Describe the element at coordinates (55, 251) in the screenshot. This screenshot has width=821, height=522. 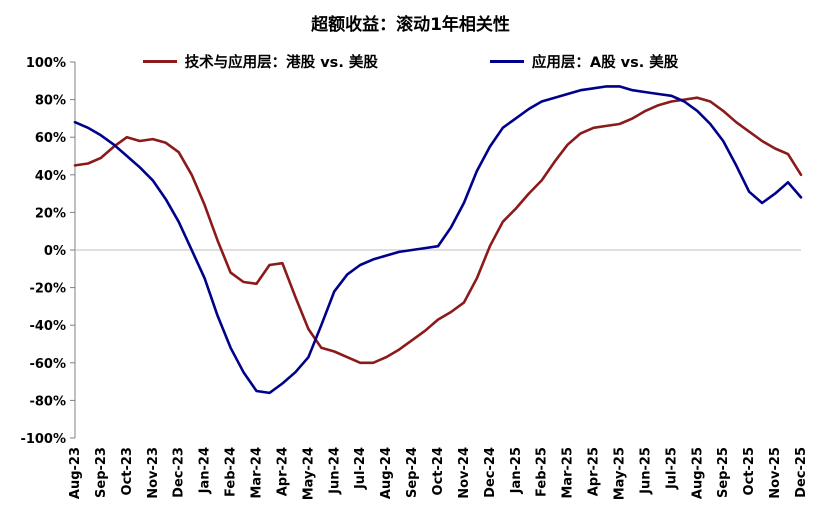
I see `y-axis-tick-label: 0%` at that location.